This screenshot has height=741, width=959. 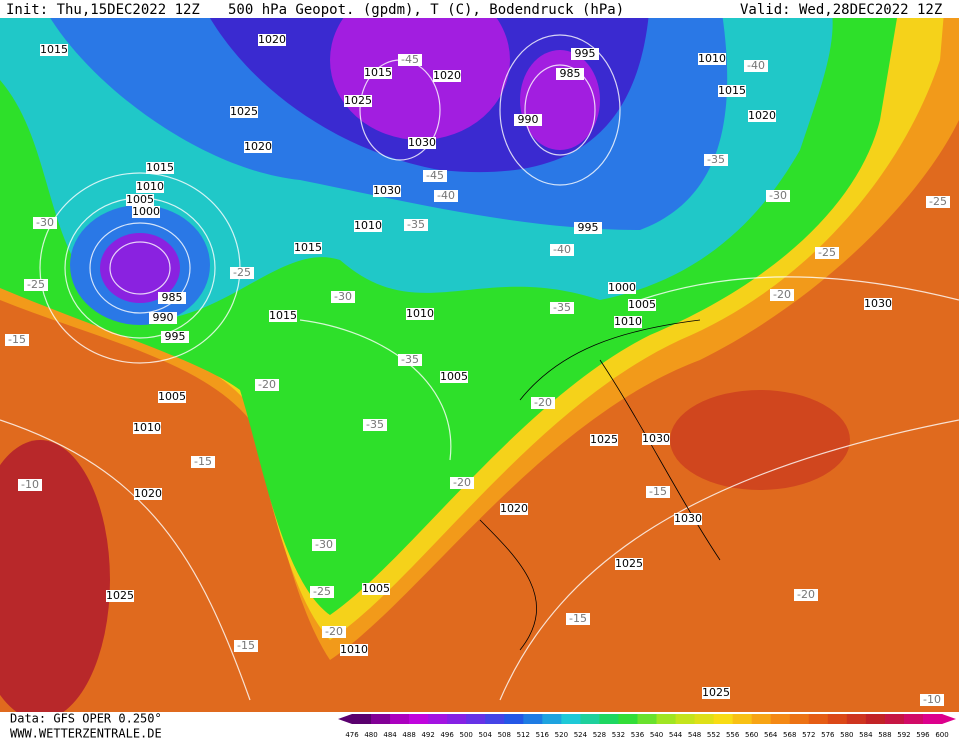 I want to click on pressure-label: 1020, so click(x=447, y=75).